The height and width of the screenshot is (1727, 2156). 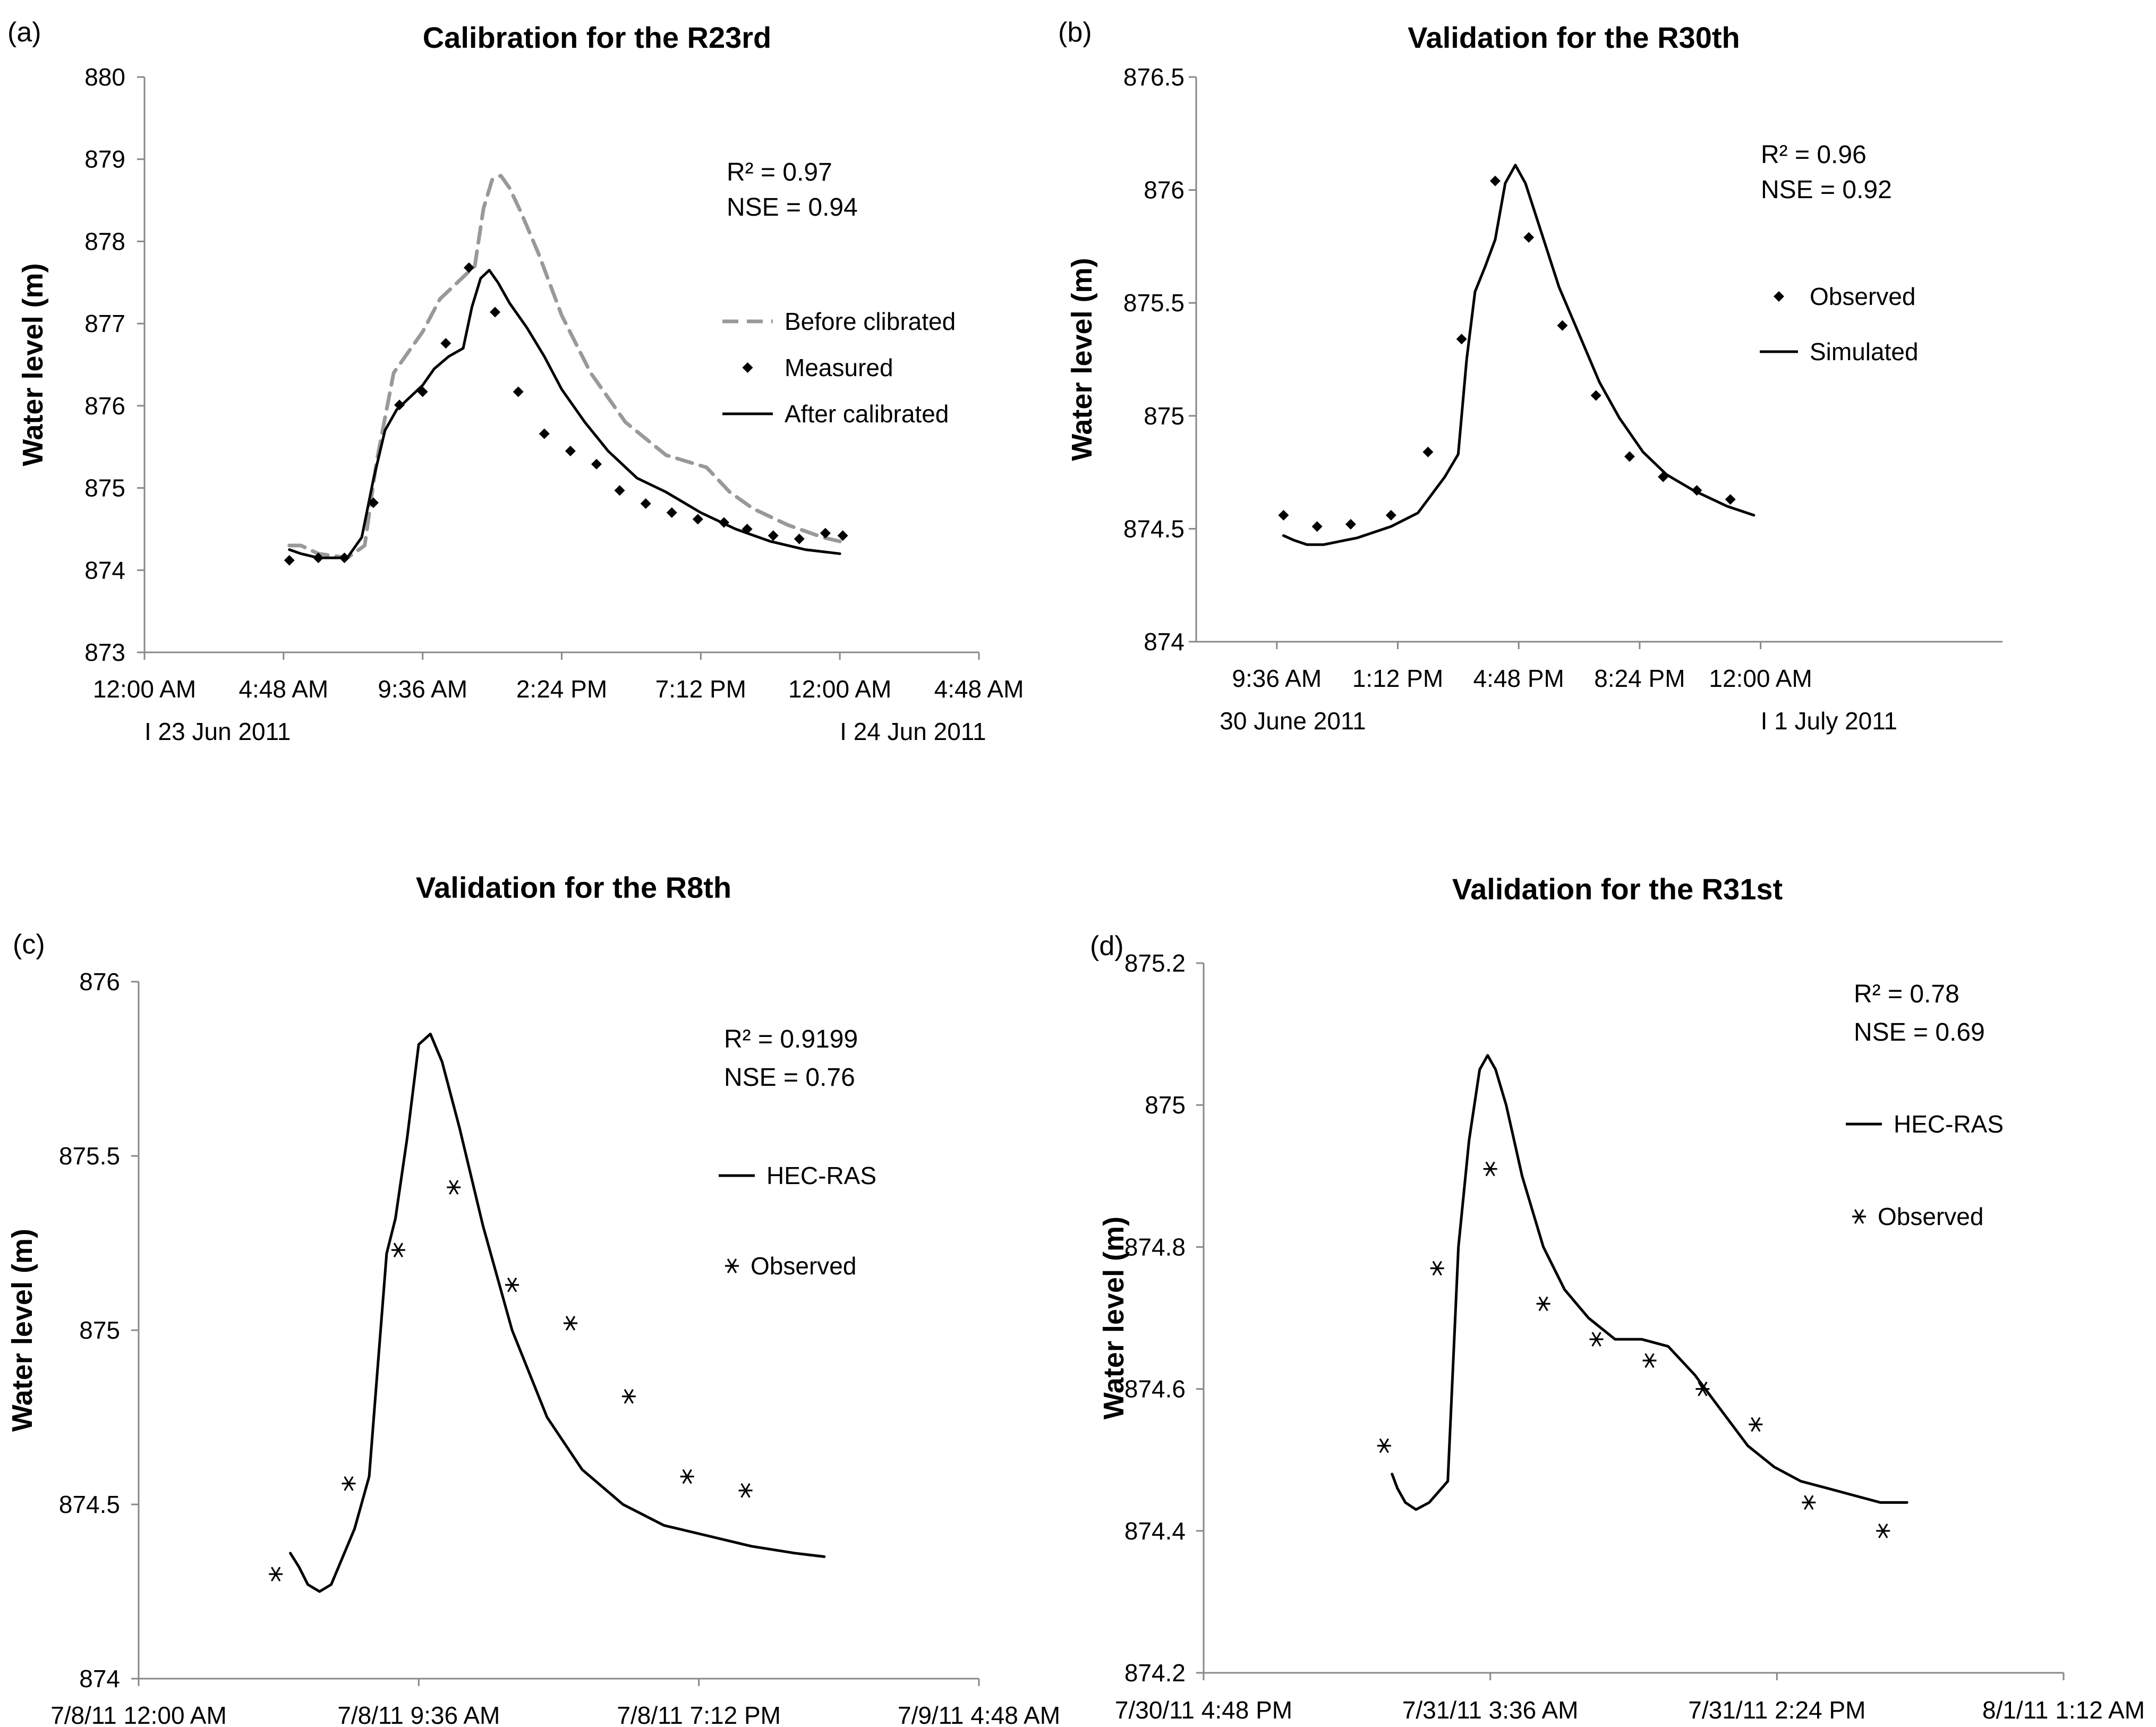 I want to click on panel-label: (b), so click(x=1075, y=32).